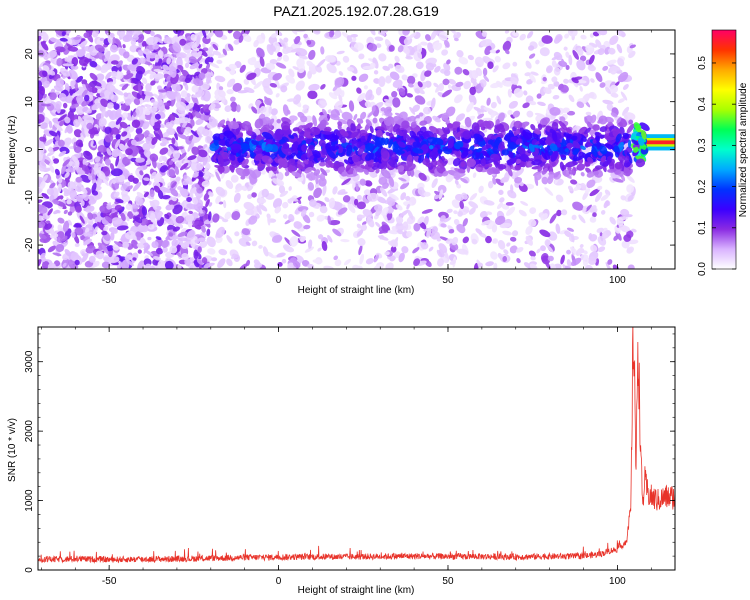  I want to click on colorbar-tick-label: 0.5, so click(702, 63).